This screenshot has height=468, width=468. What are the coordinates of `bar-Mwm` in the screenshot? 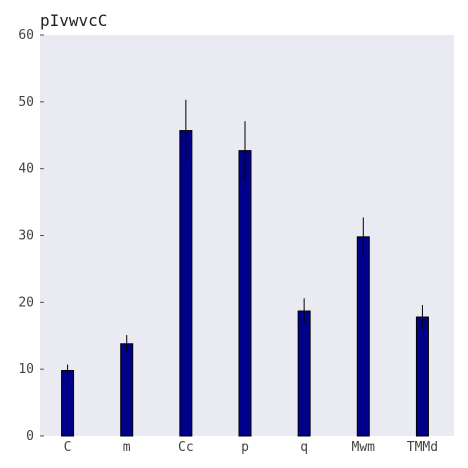 It's located at (363, 336).